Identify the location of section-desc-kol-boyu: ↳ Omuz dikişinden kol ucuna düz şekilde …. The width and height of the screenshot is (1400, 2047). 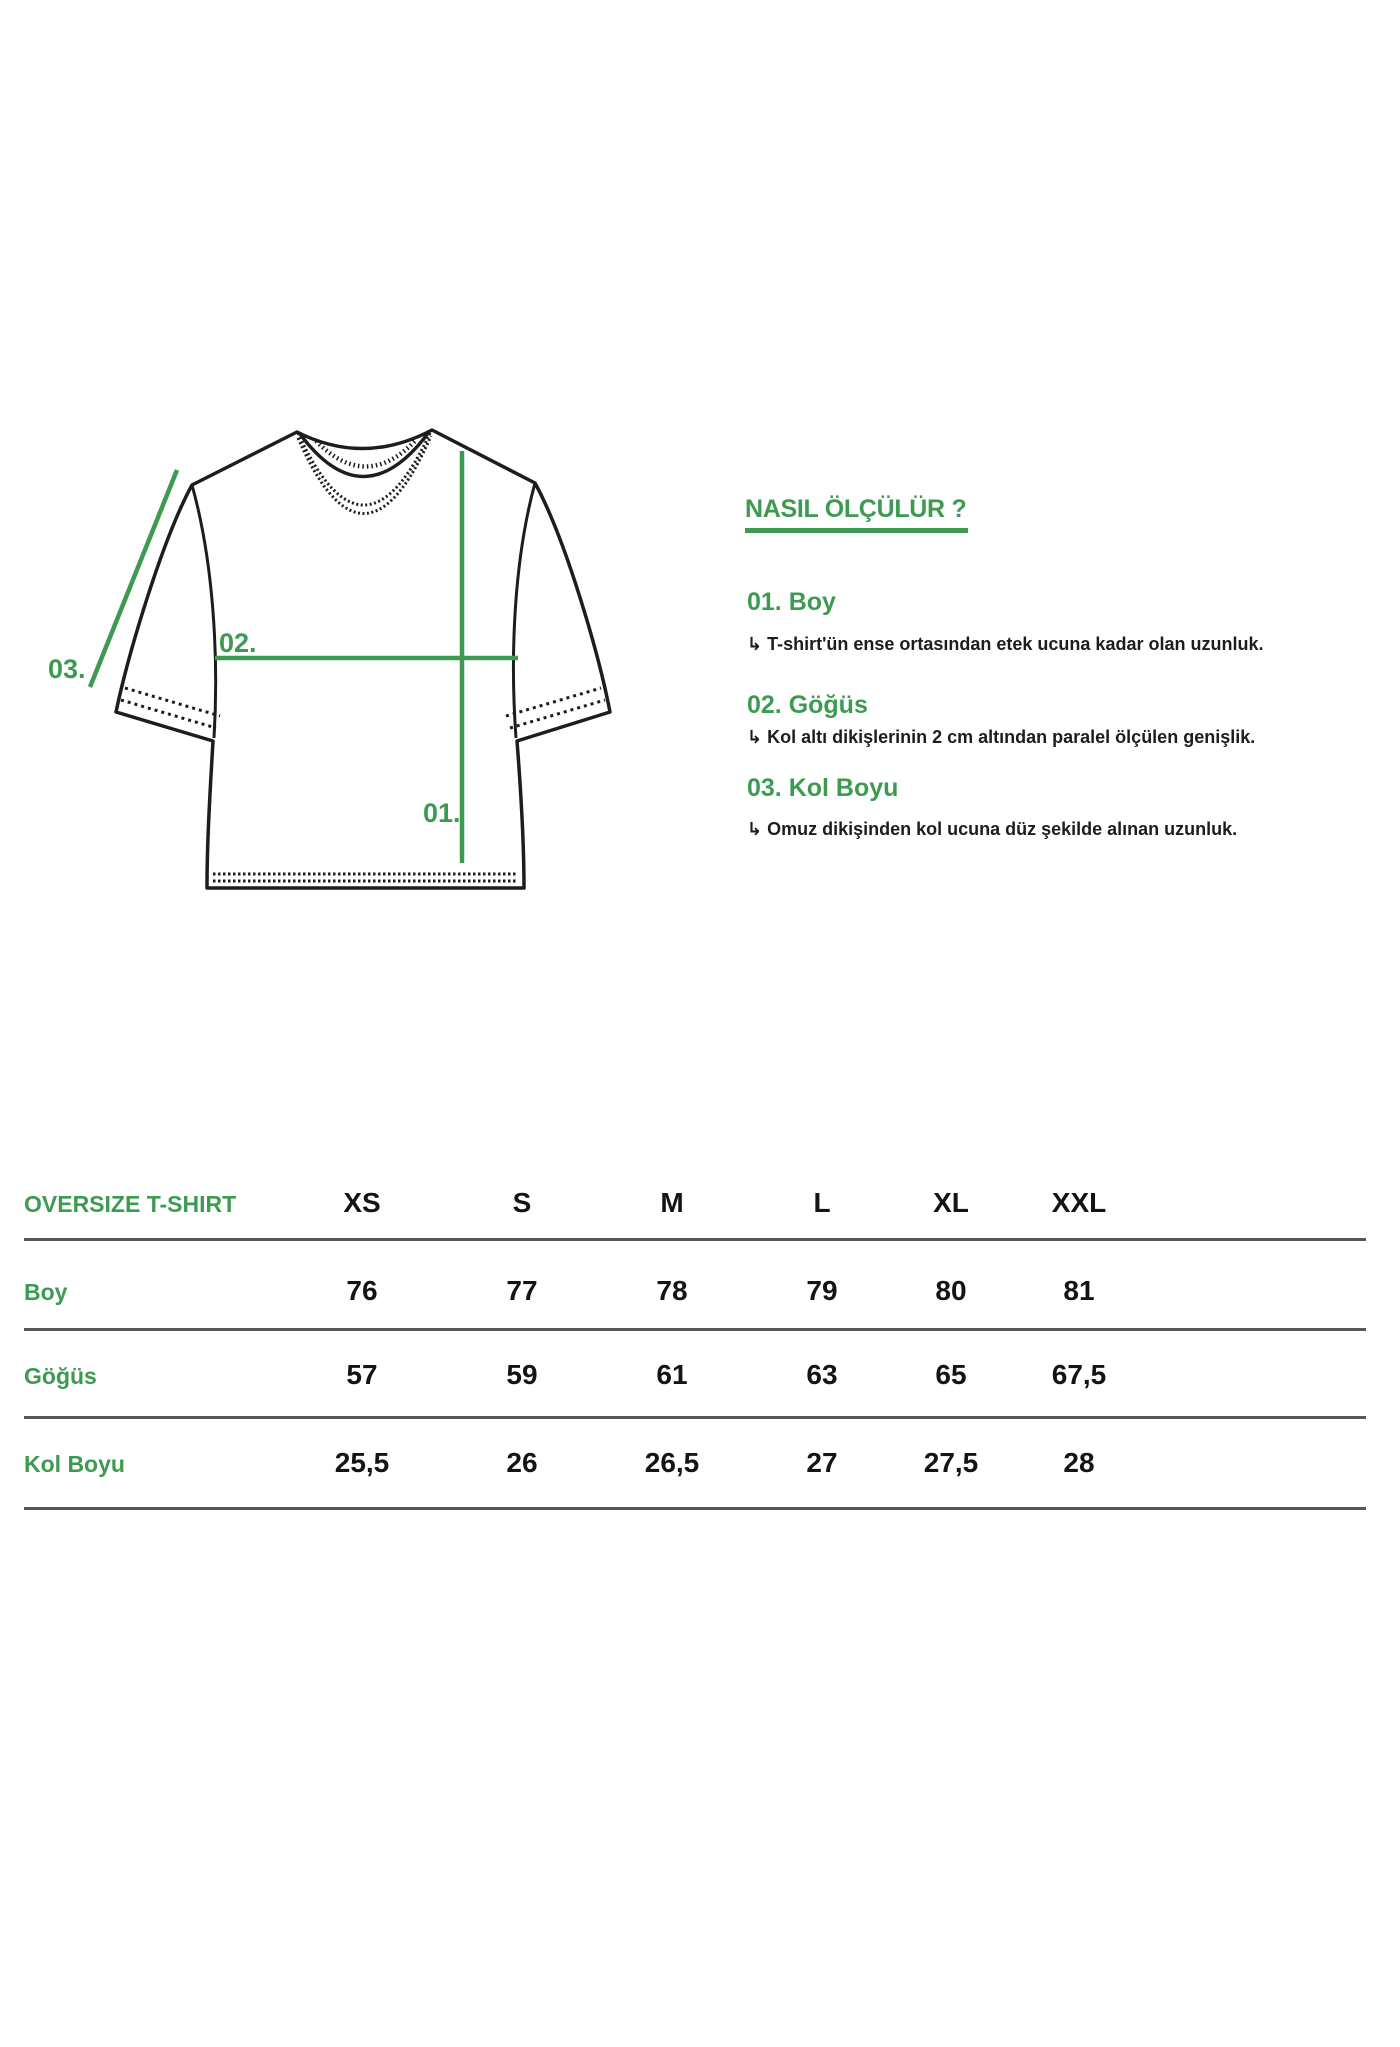
(992, 829).